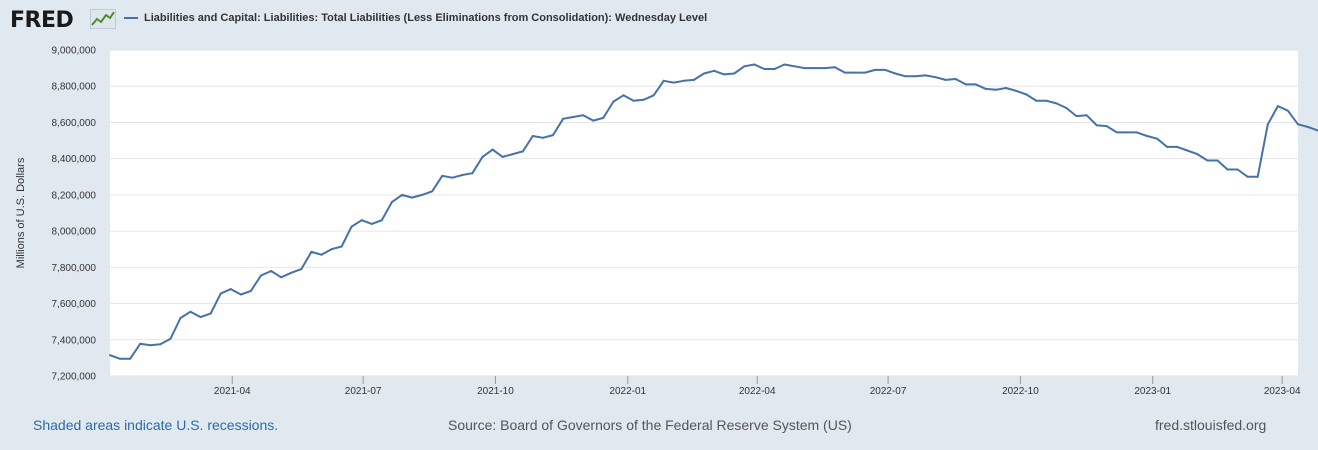 This screenshot has height=450, width=1318. Describe the element at coordinates (42, 20) in the screenshot. I see `fred-logo: FRED` at that location.